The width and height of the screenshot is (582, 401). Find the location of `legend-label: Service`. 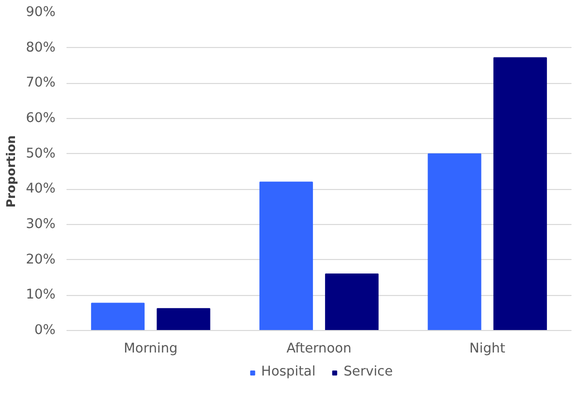

legend-label: Service is located at coordinates (368, 372).